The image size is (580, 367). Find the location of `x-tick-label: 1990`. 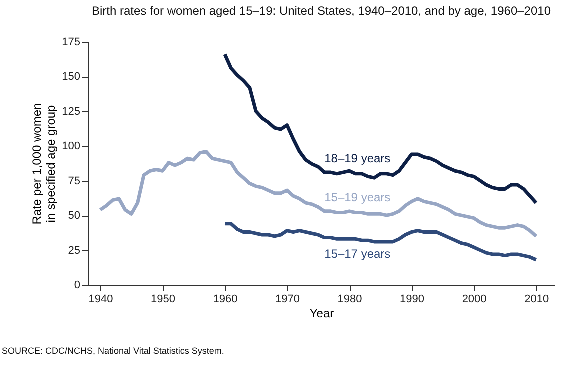

x-tick-label: 1990 is located at coordinates (412, 300).